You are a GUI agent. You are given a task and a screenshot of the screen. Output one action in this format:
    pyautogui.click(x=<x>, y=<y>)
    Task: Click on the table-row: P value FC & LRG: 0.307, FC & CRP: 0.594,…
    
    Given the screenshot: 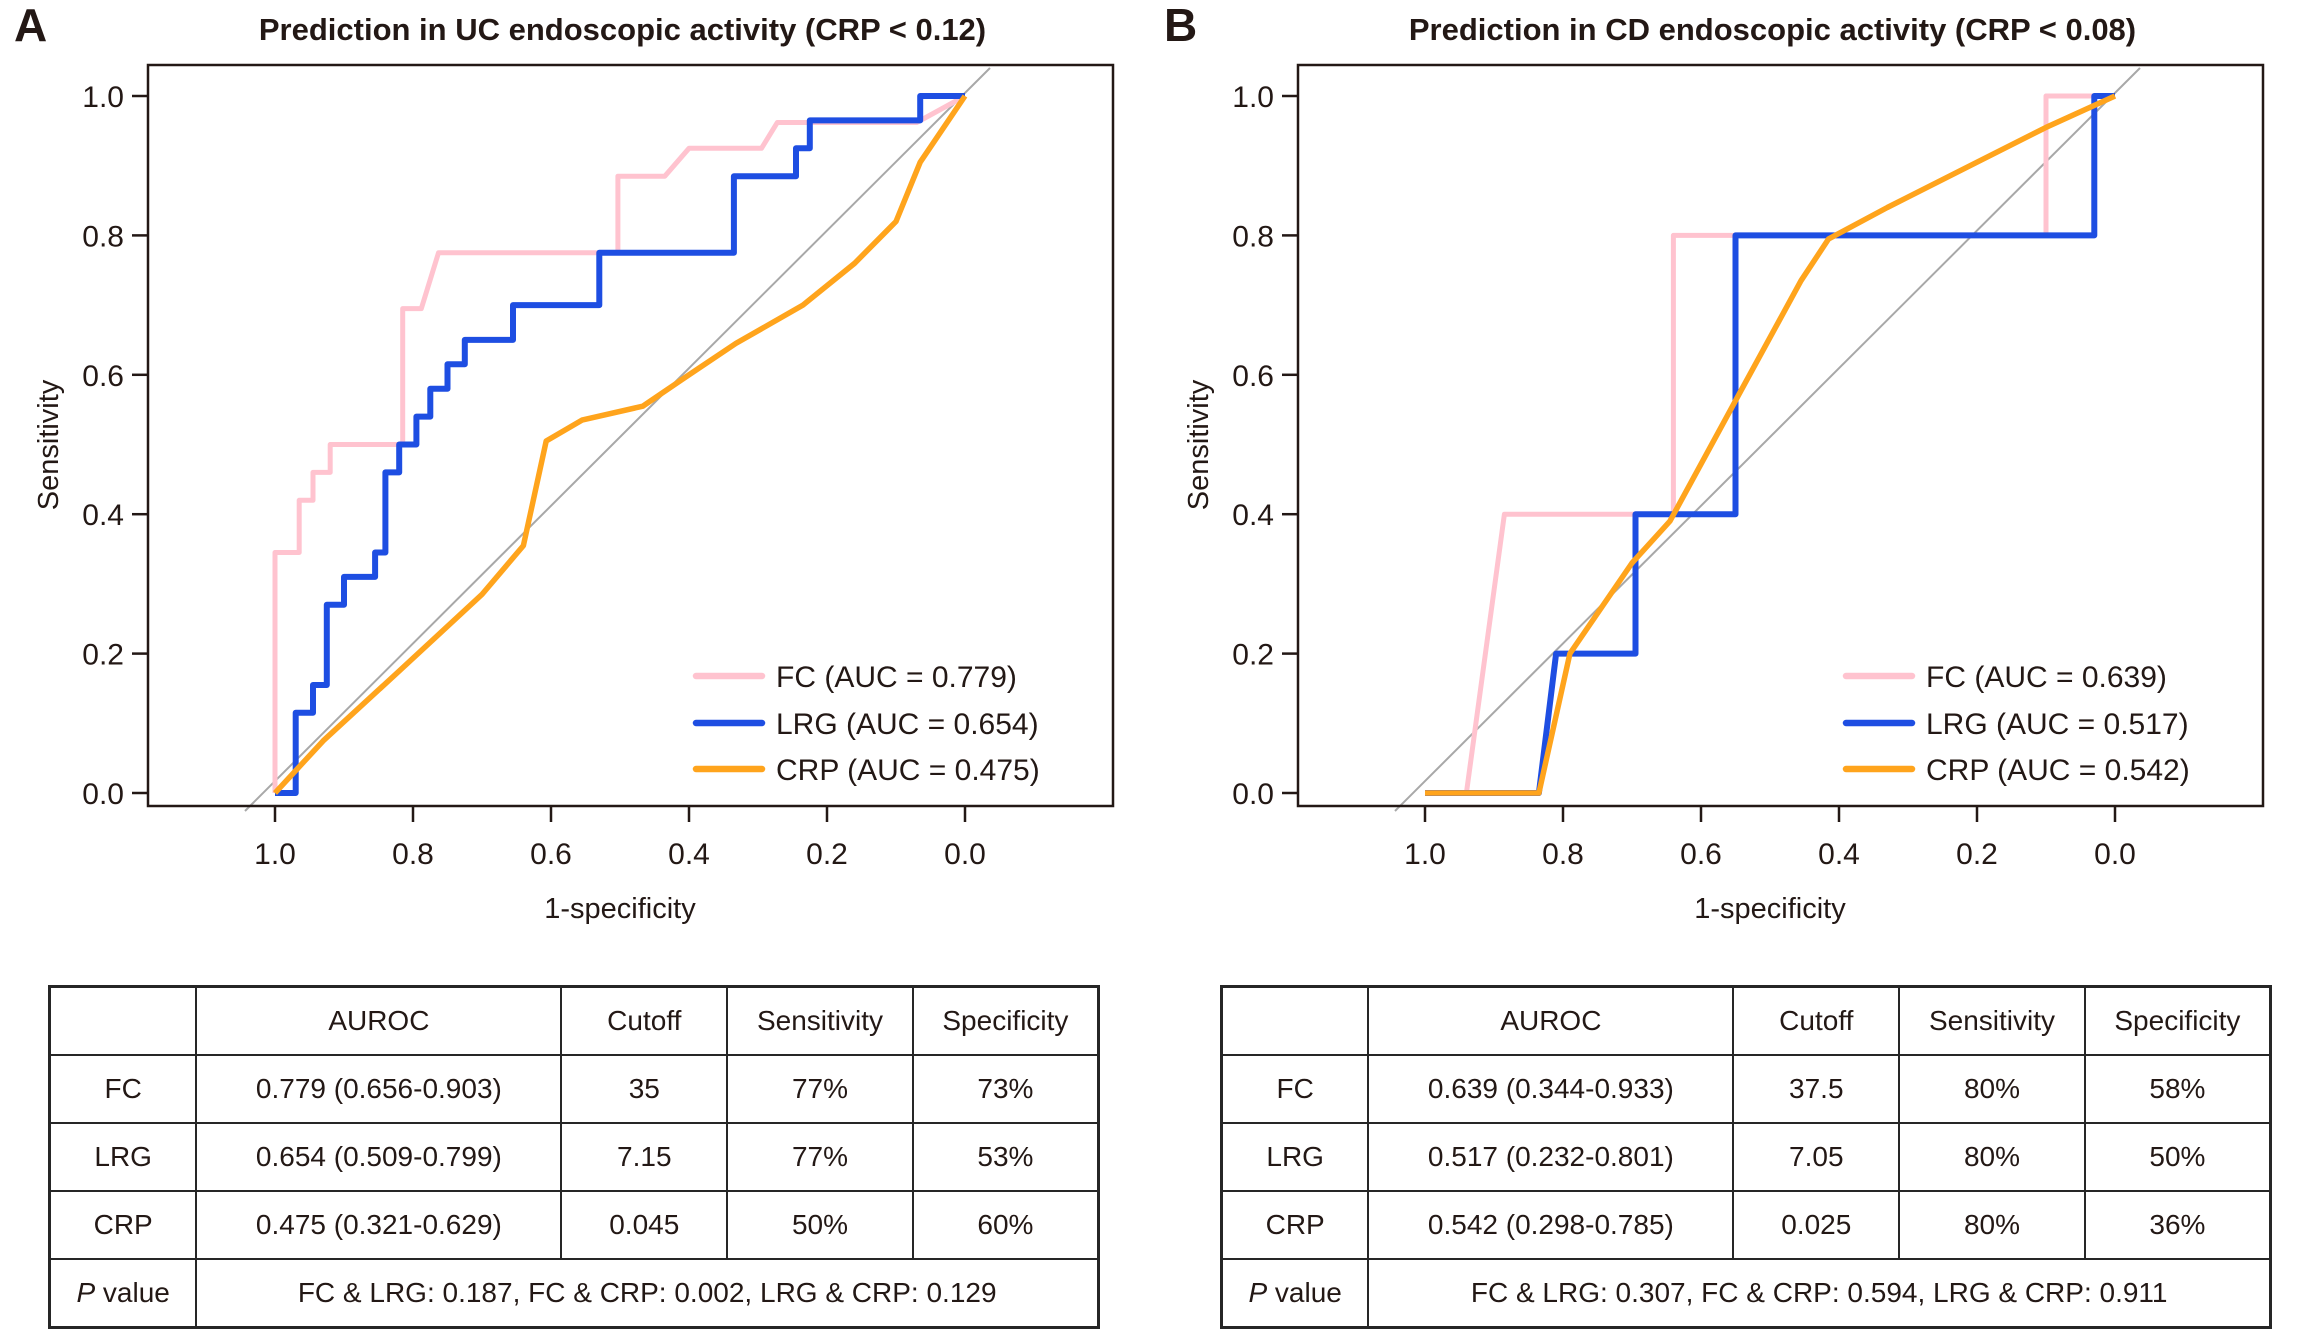 What is the action you would take?
    pyautogui.click(x=1746, y=1293)
    